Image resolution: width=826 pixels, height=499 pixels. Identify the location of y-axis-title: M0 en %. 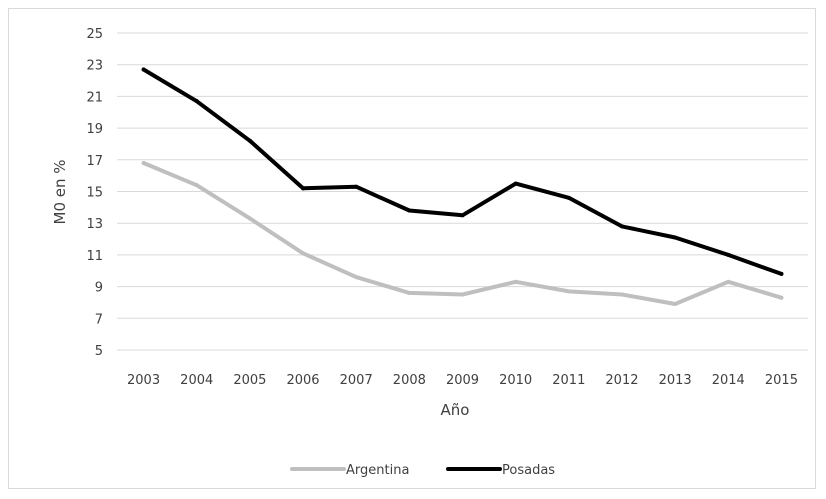
(60, 191).